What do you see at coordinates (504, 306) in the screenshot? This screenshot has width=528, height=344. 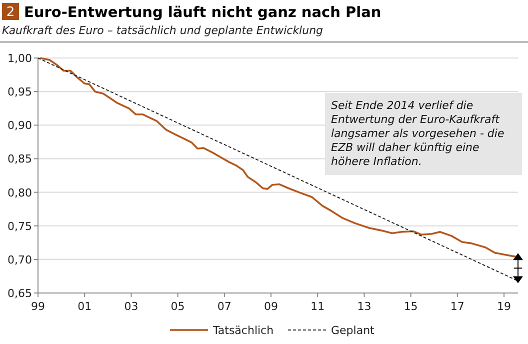 I see `x-tick-label: 19` at bounding box center [504, 306].